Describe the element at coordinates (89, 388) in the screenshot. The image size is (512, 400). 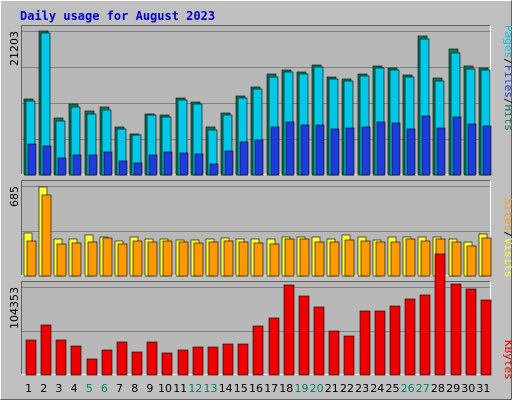
I see `x-label-5: 5` at that location.